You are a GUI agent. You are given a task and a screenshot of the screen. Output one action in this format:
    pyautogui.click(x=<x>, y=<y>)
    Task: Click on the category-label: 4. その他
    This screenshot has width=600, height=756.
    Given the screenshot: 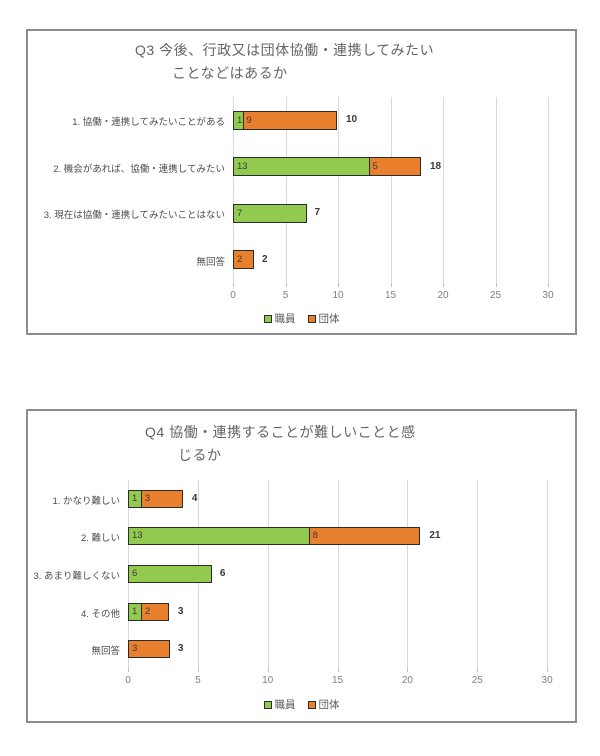 What is the action you would take?
    pyautogui.click(x=100, y=614)
    